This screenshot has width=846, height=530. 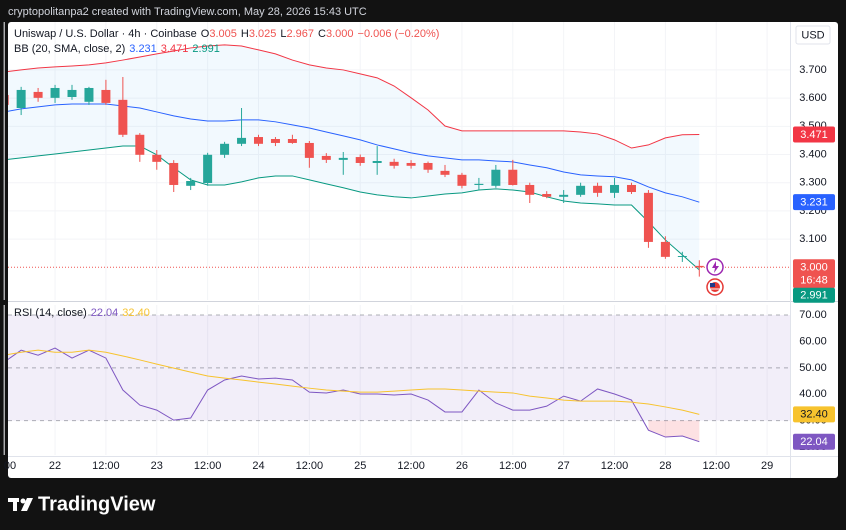 I want to click on bb-title: BB (20, SMA, close, 2), so click(x=70, y=49).